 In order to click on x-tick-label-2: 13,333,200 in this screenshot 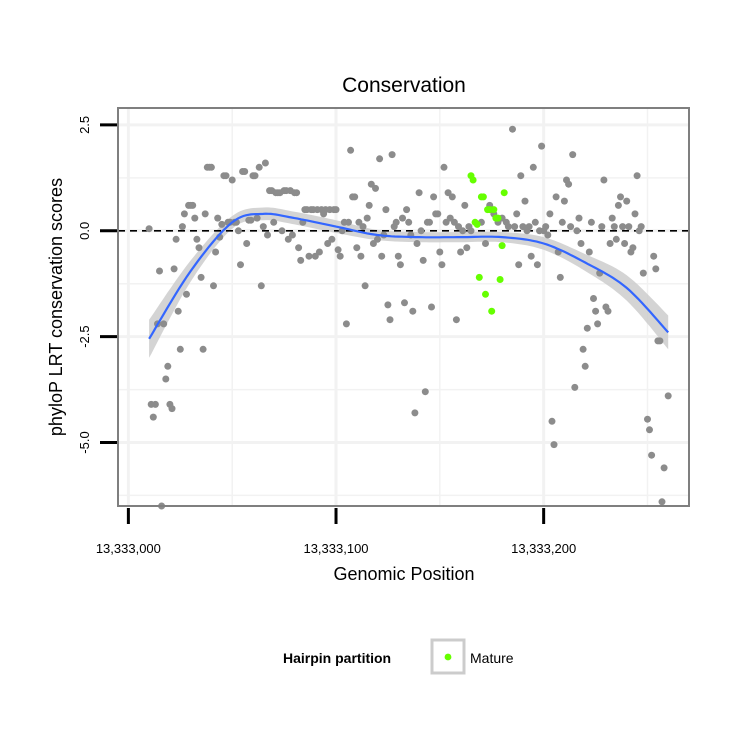, I will do `click(543, 548)`.